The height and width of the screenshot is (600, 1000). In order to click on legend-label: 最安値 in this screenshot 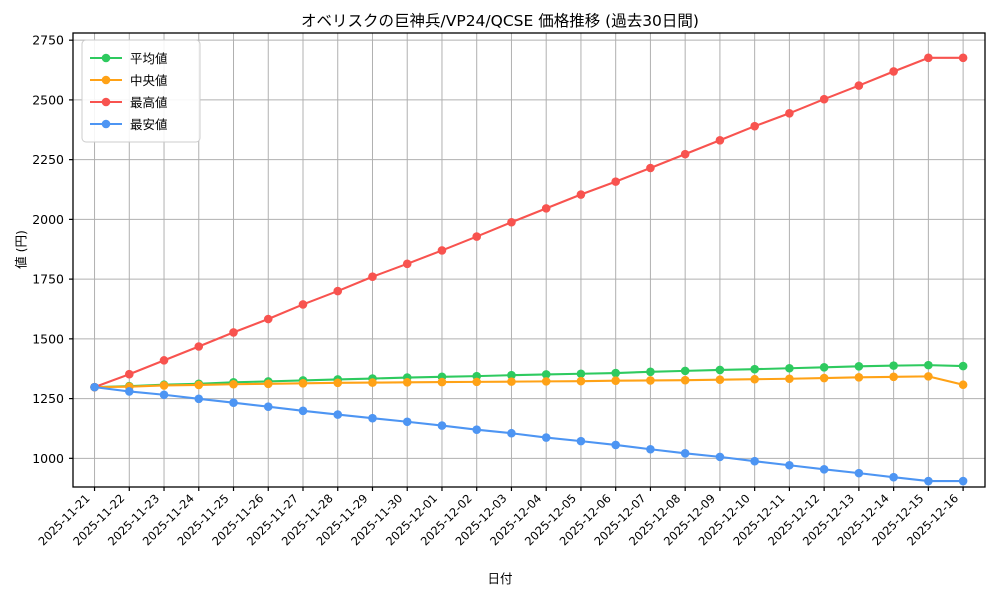, I will do `click(149, 124)`.